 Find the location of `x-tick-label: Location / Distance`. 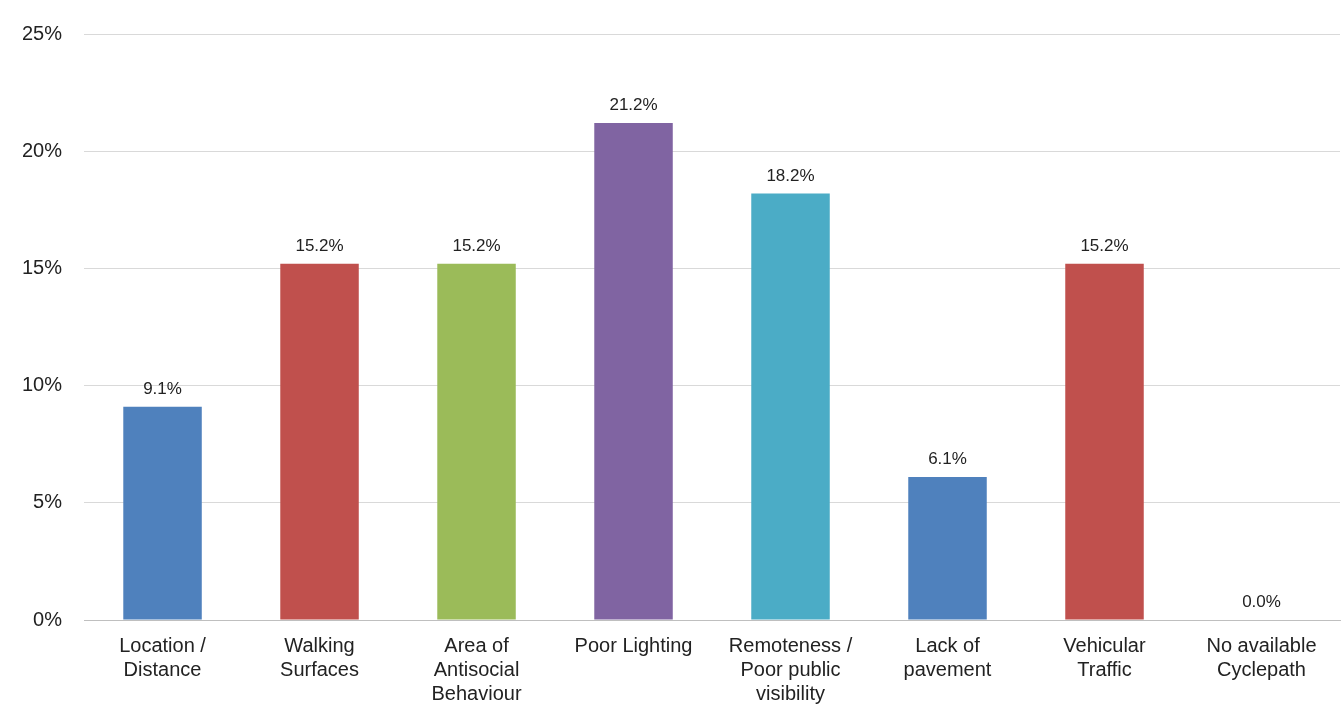

x-tick-label: Location / Distance is located at coordinates (163, 656).